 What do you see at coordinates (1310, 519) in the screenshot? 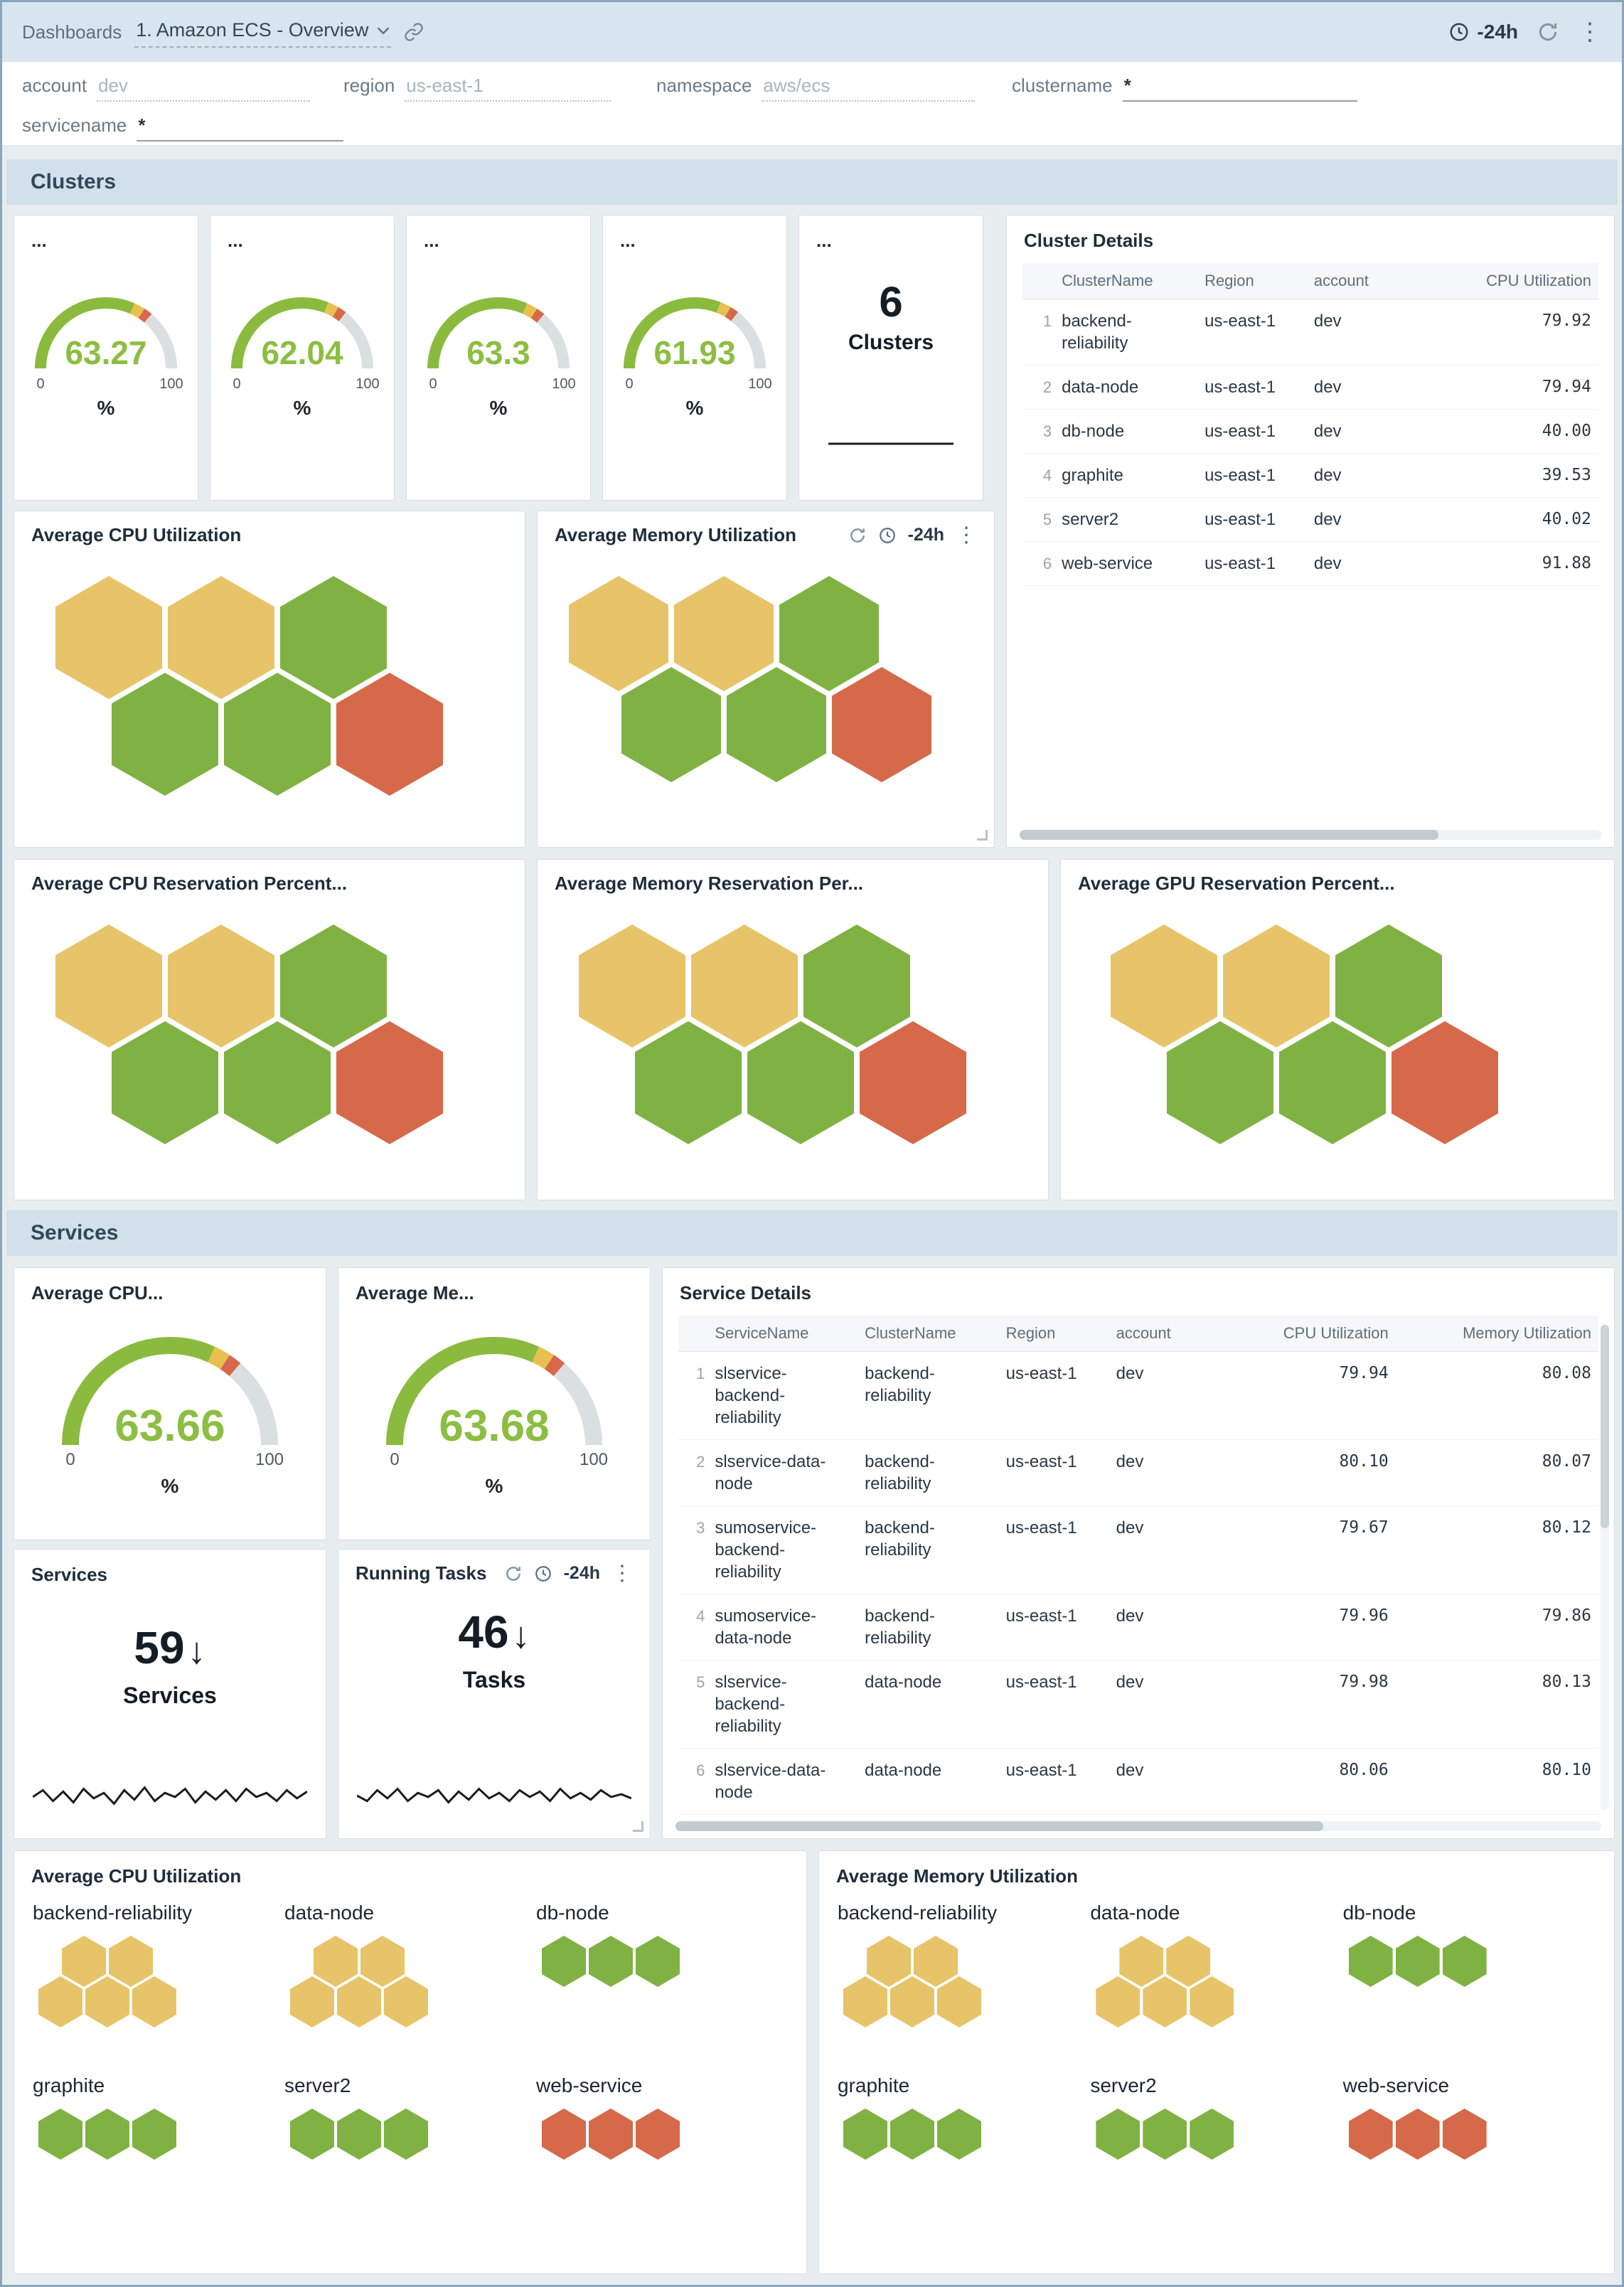
I see `table-row: 5 server2 us-east-1 dev 40.02` at bounding box center [1310, 519].